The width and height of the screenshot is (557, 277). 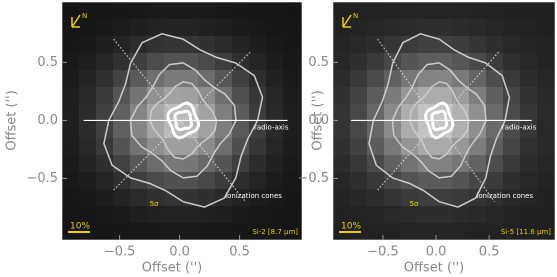 I want to click on cones-label: ionization cones, so click(x=253, y=196).